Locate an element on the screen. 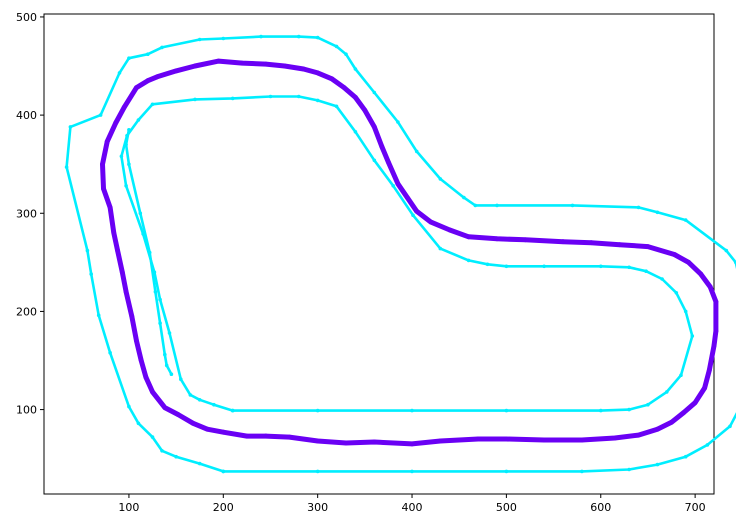 This screenshot has height=522, width=736. x-tick-label-500: 500 is located at coordinates (506, 507).